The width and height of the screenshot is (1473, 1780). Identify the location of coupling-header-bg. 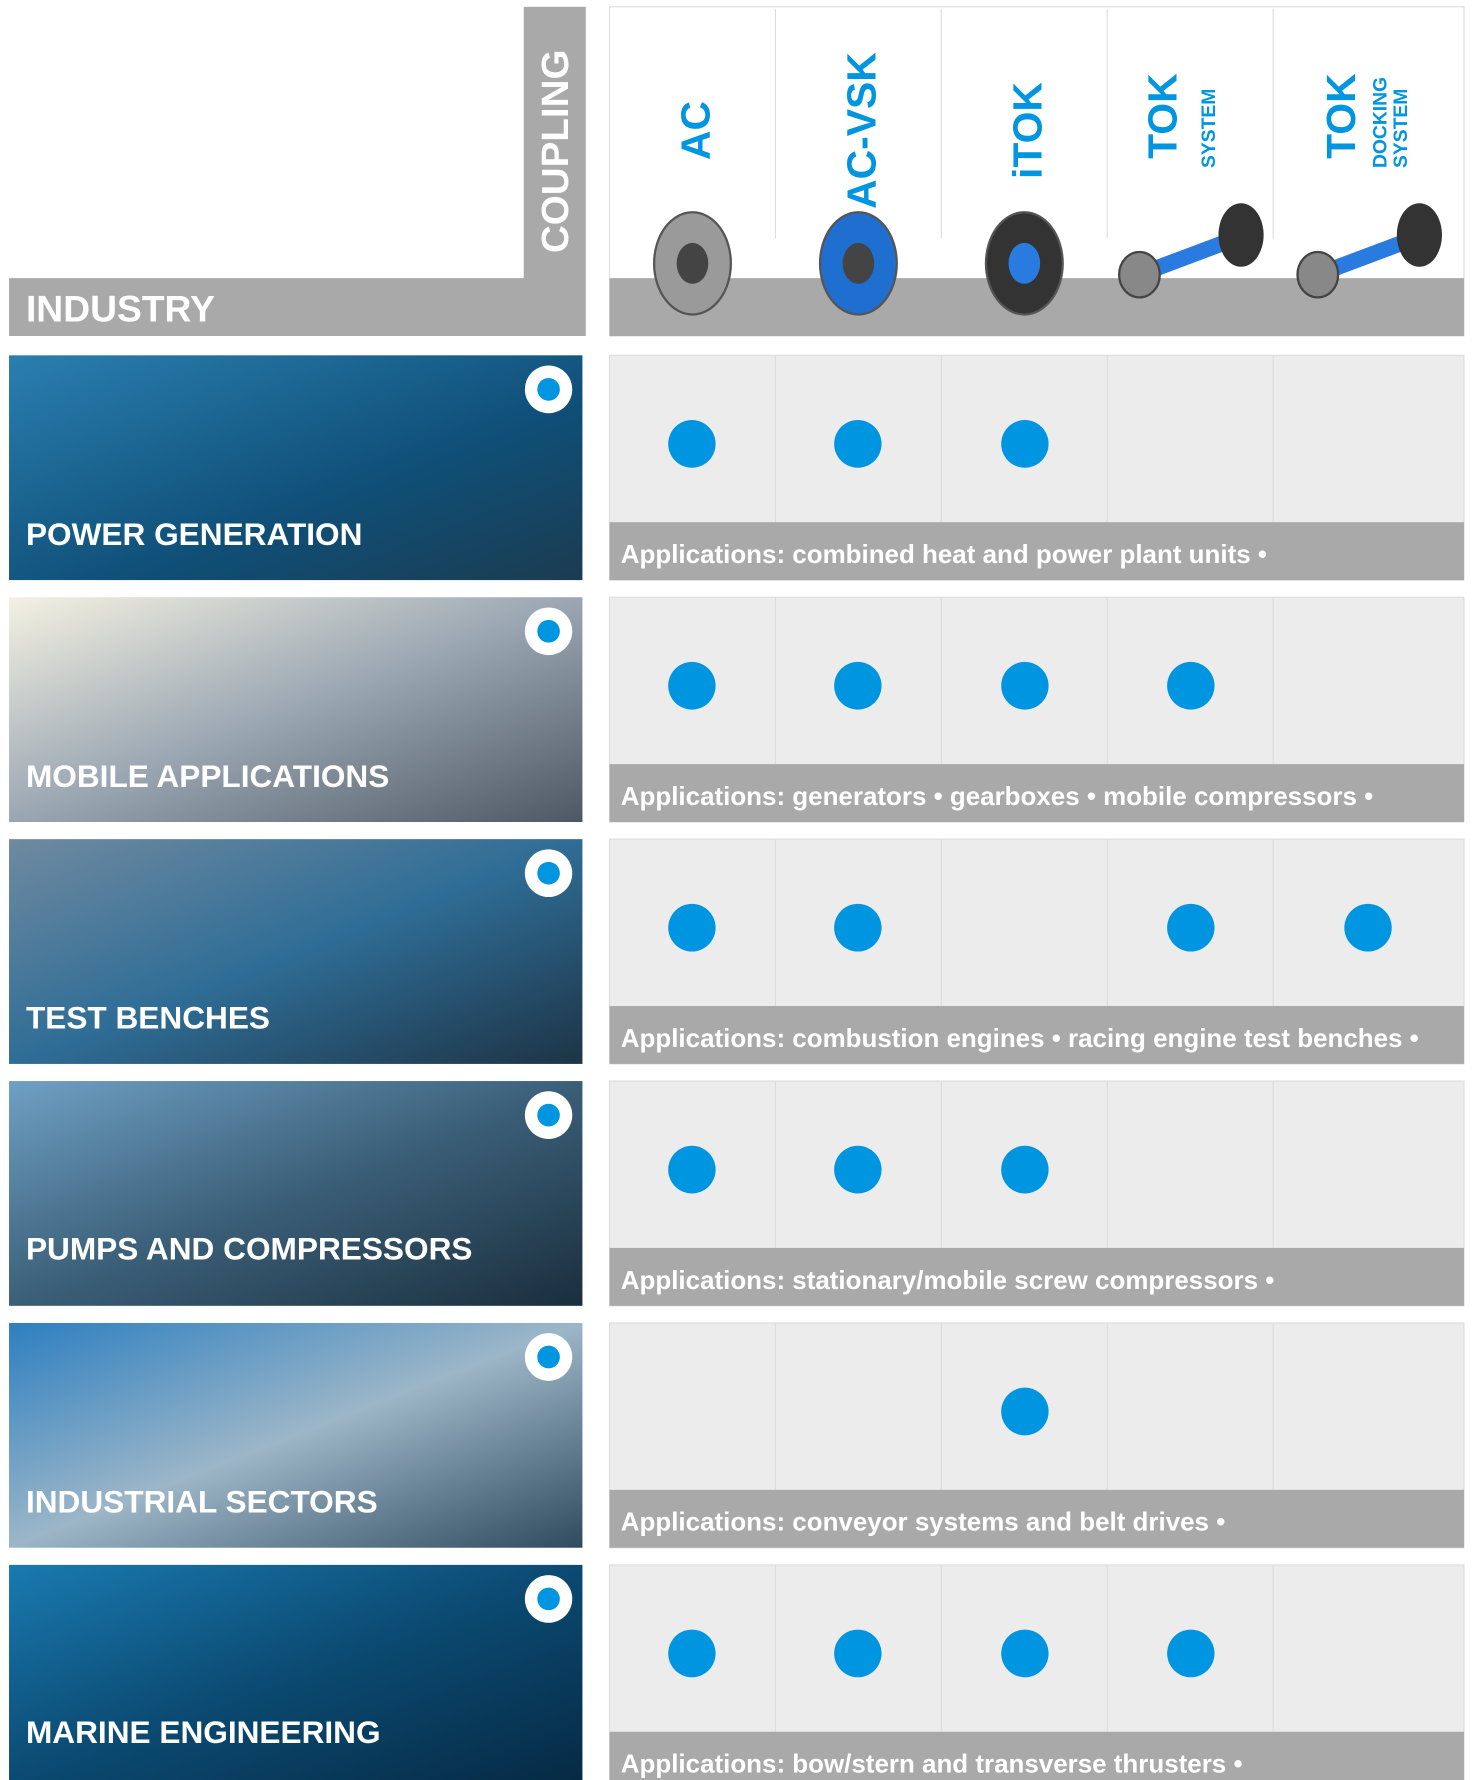
(554, 143).